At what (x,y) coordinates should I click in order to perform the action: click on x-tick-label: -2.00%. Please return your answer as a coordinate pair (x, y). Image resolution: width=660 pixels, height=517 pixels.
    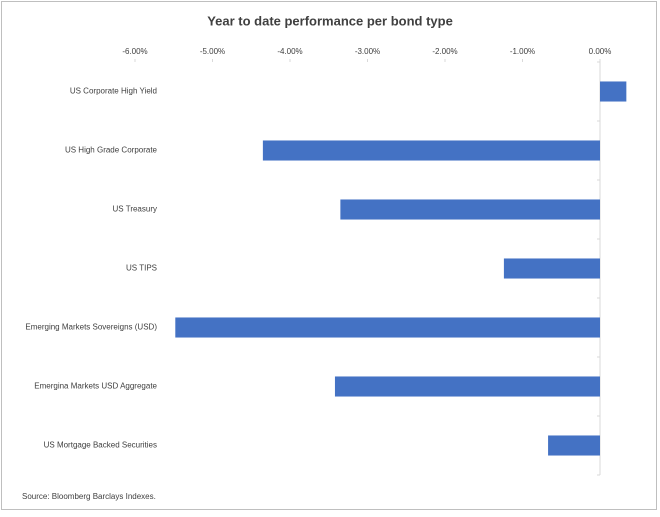
    Looking at the image, I should click on (444, 51).